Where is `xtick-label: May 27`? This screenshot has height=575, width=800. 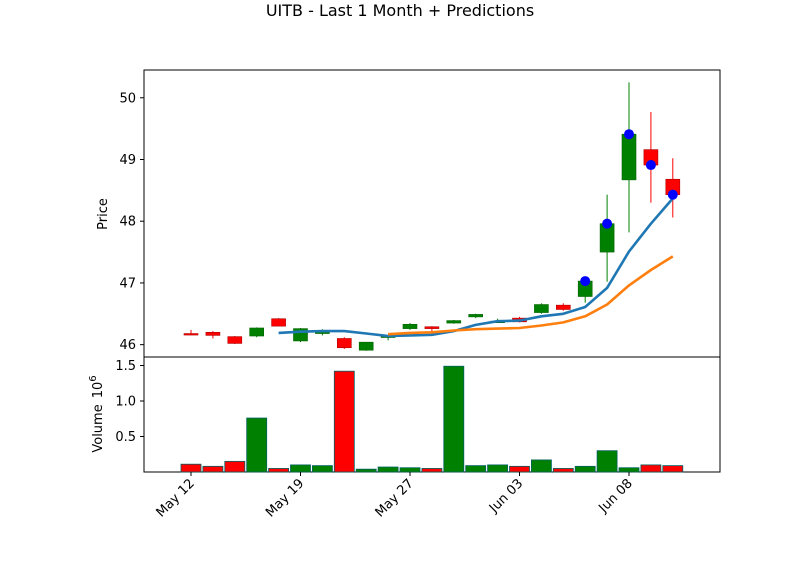
xtick-label: May 27 is located at coordinates (395, 498).